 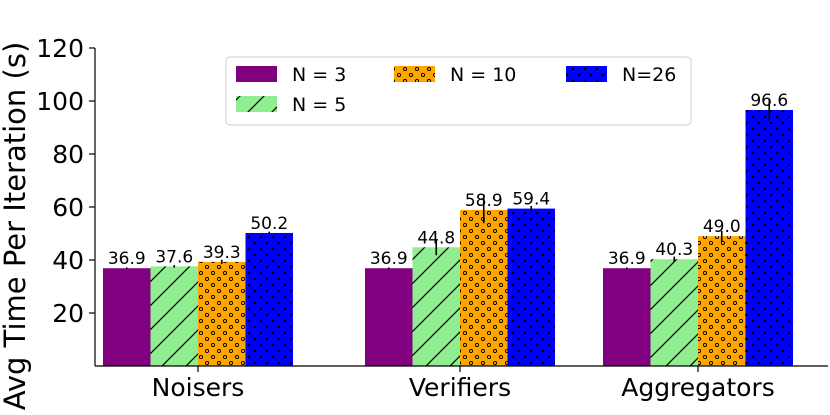 I want to click on legend-label: N = 5, so click(x=319, y=105).